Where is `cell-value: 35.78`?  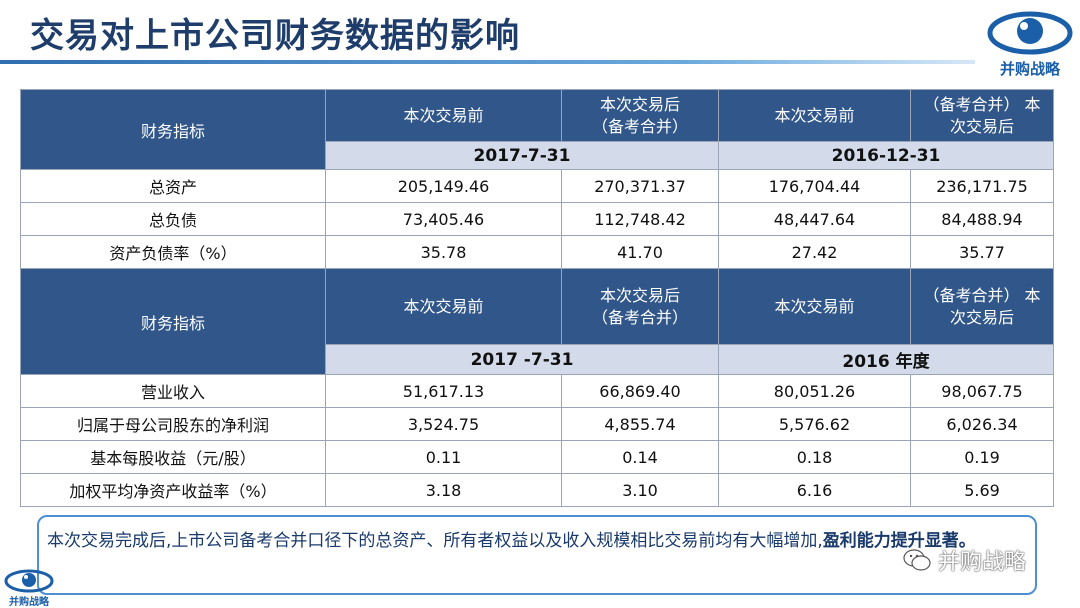
cell-value: 35.78 is located at coordinates (443, 252).